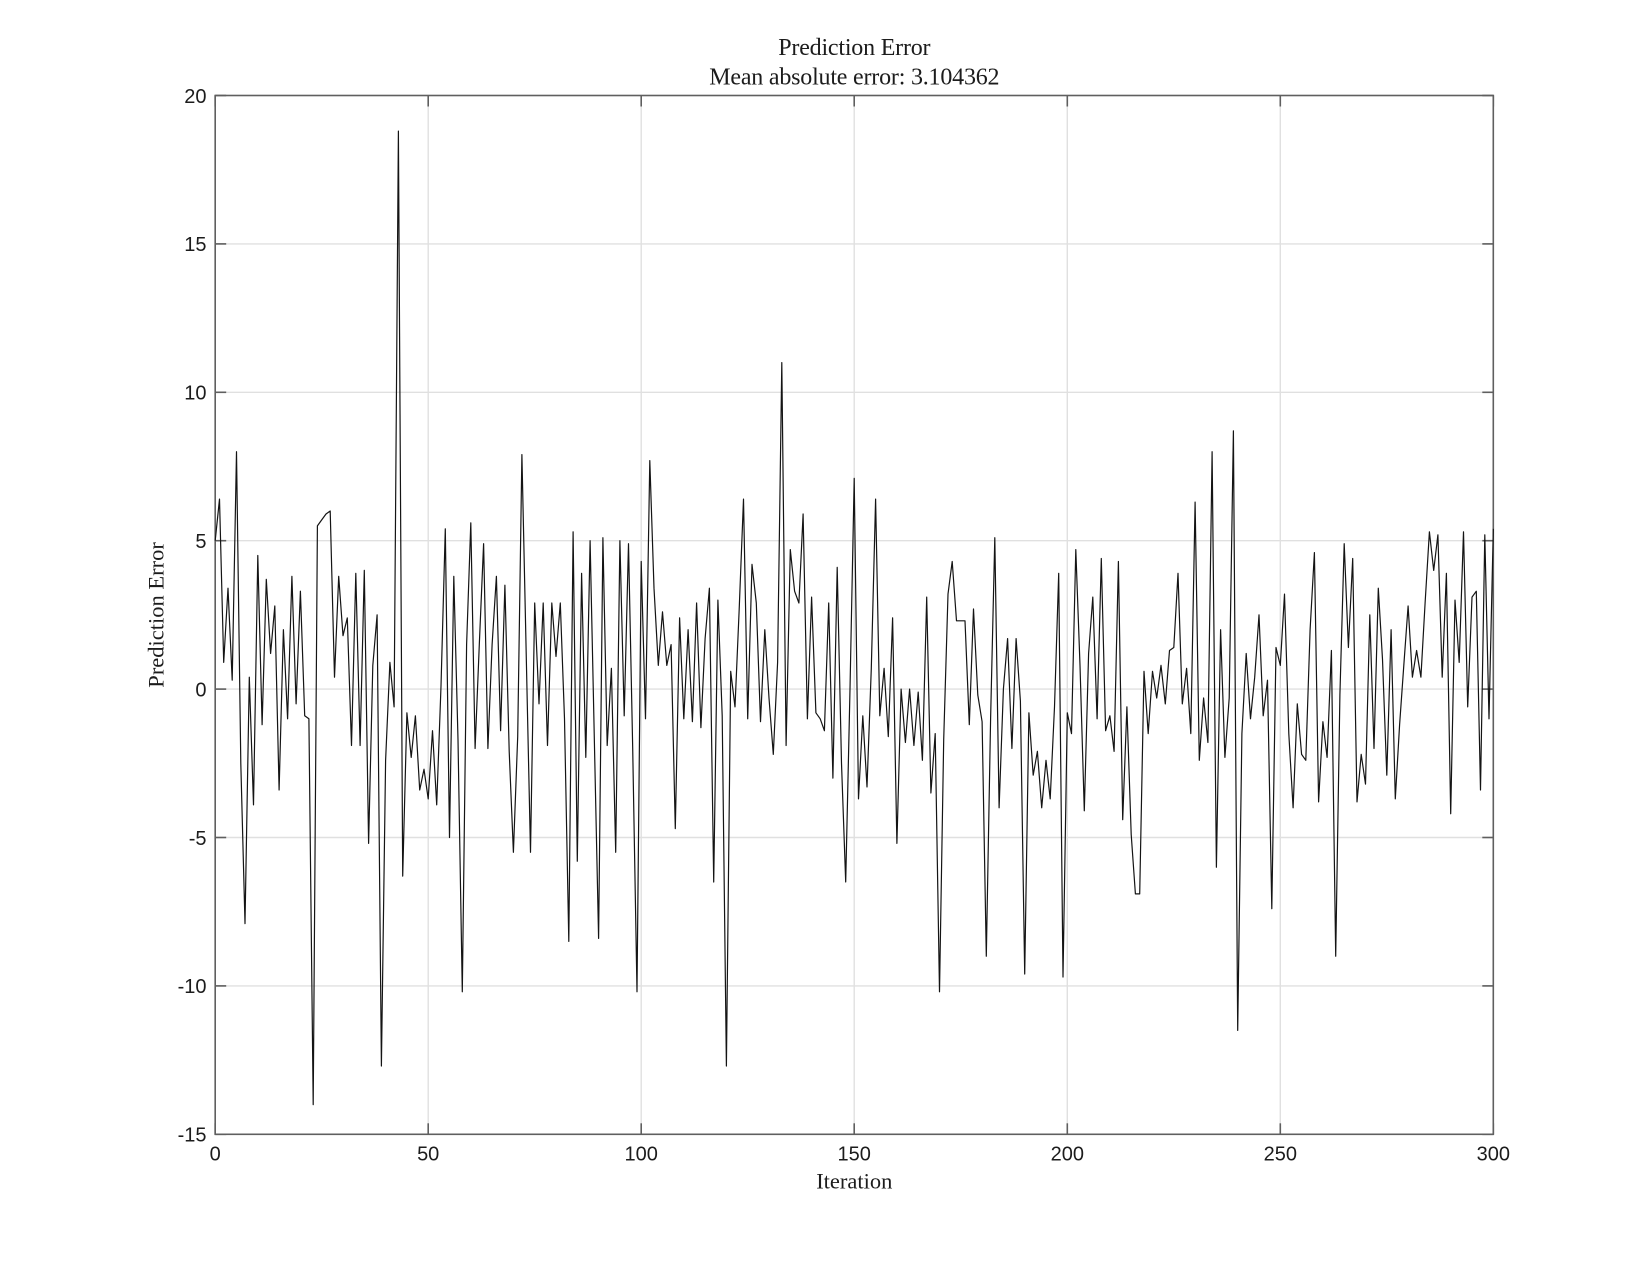 The width and height of the screenshot is (1650, 1275). What do you see at coordinates (428, 1155) in the screenshot?
I see `svg-text: 50` at bounding box center [428, 1155].